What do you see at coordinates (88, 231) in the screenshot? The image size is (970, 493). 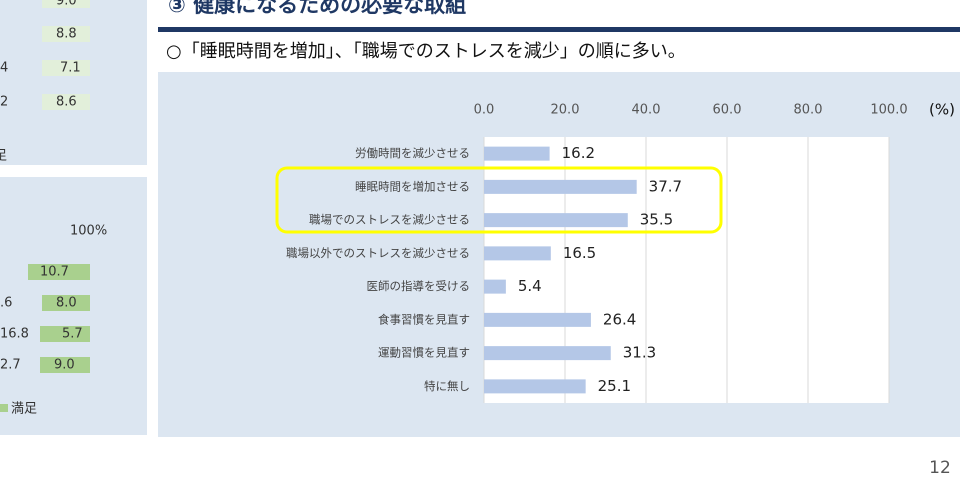 I see `fragment: 100%` at bounding box center [88, 231].